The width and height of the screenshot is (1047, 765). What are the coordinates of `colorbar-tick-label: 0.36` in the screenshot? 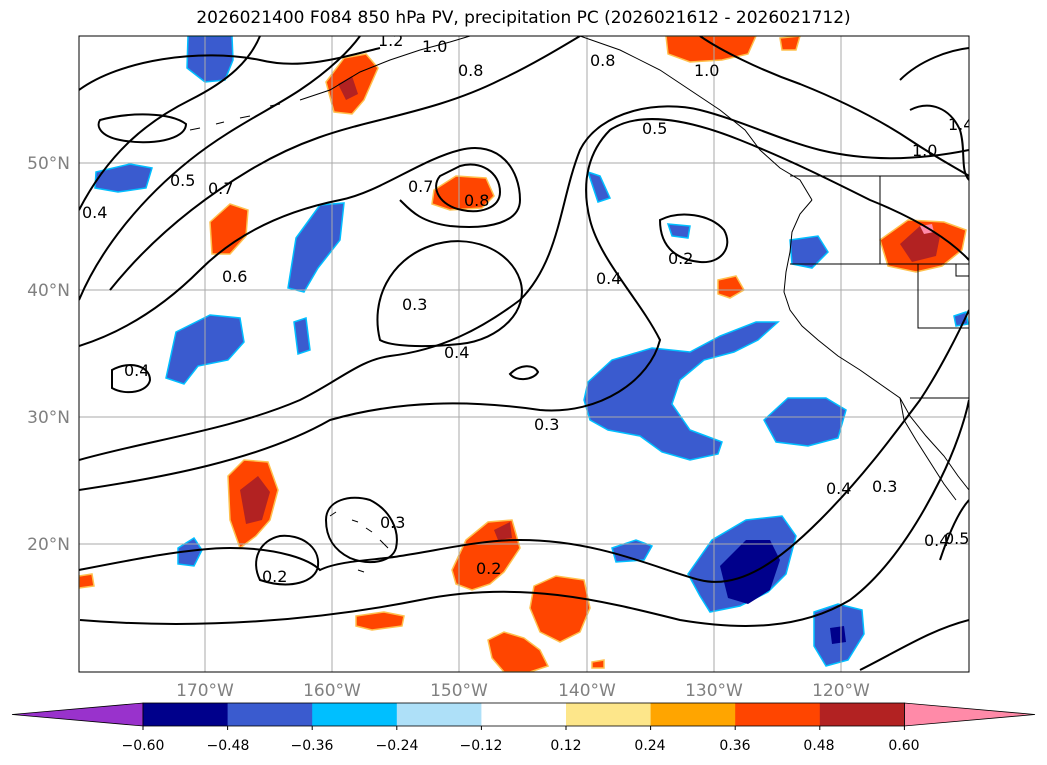 It's located at (734, 746).